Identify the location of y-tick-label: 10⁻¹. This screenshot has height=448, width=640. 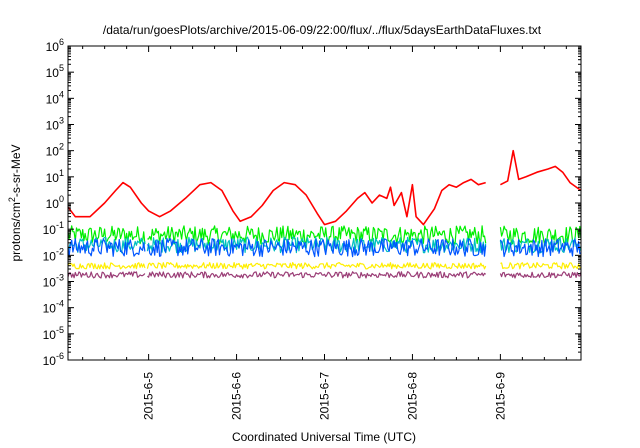
(53, 228).